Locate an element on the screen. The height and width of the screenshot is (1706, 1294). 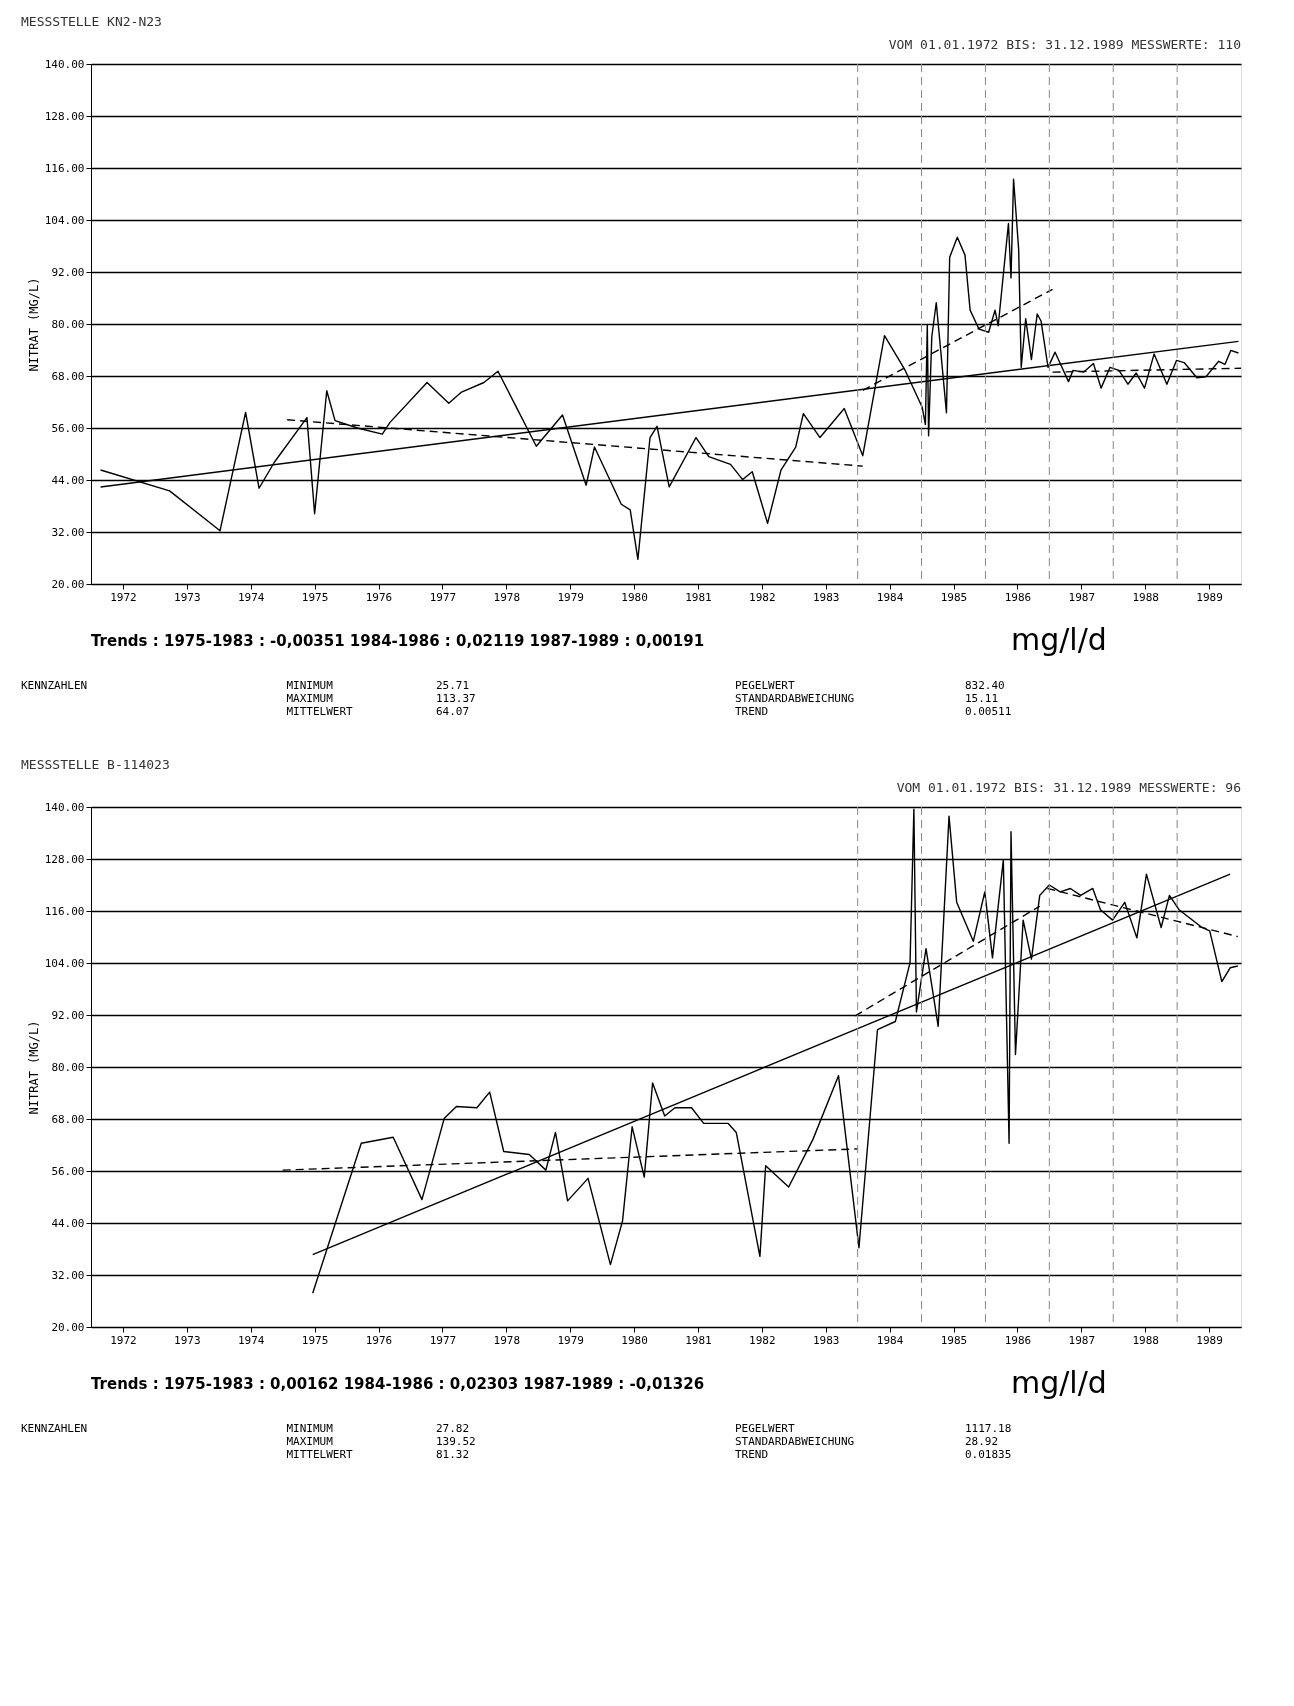
text: 1117.18 28.92 0.01835 is located at coordinates (988, 1441).